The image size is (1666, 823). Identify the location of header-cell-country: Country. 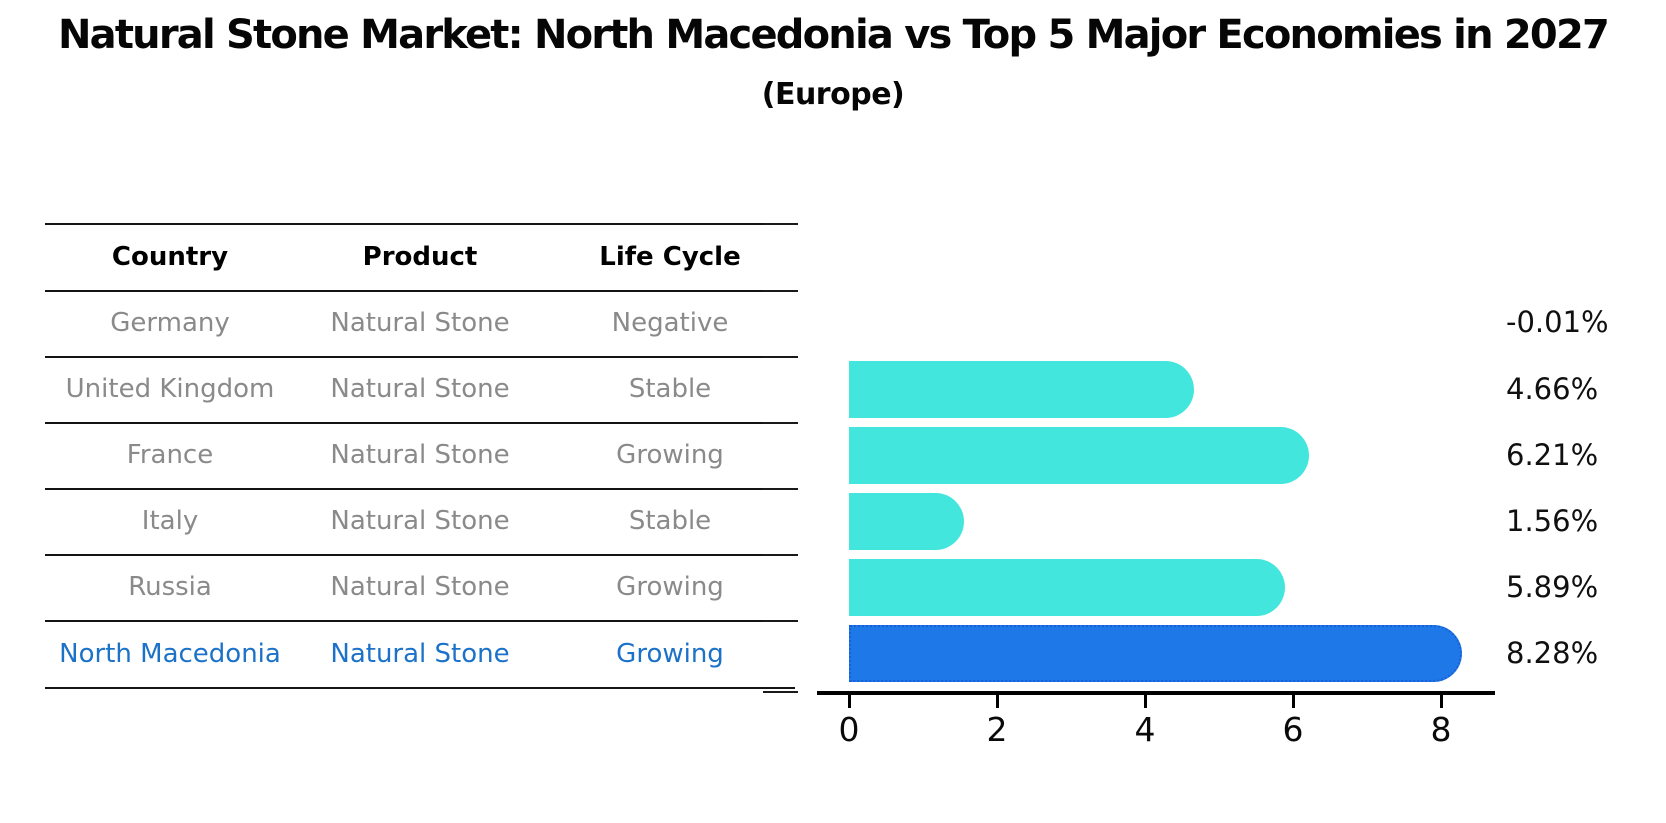
(170, 256).